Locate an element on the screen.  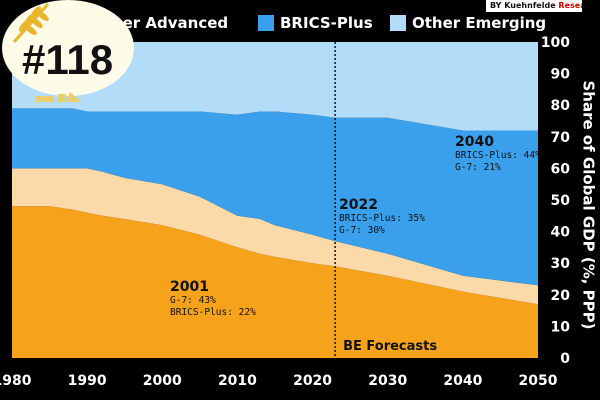
annotation-2040: 2040 BRICS-Plus: 44% G-7: 21% is located at coordinates (498, 154).